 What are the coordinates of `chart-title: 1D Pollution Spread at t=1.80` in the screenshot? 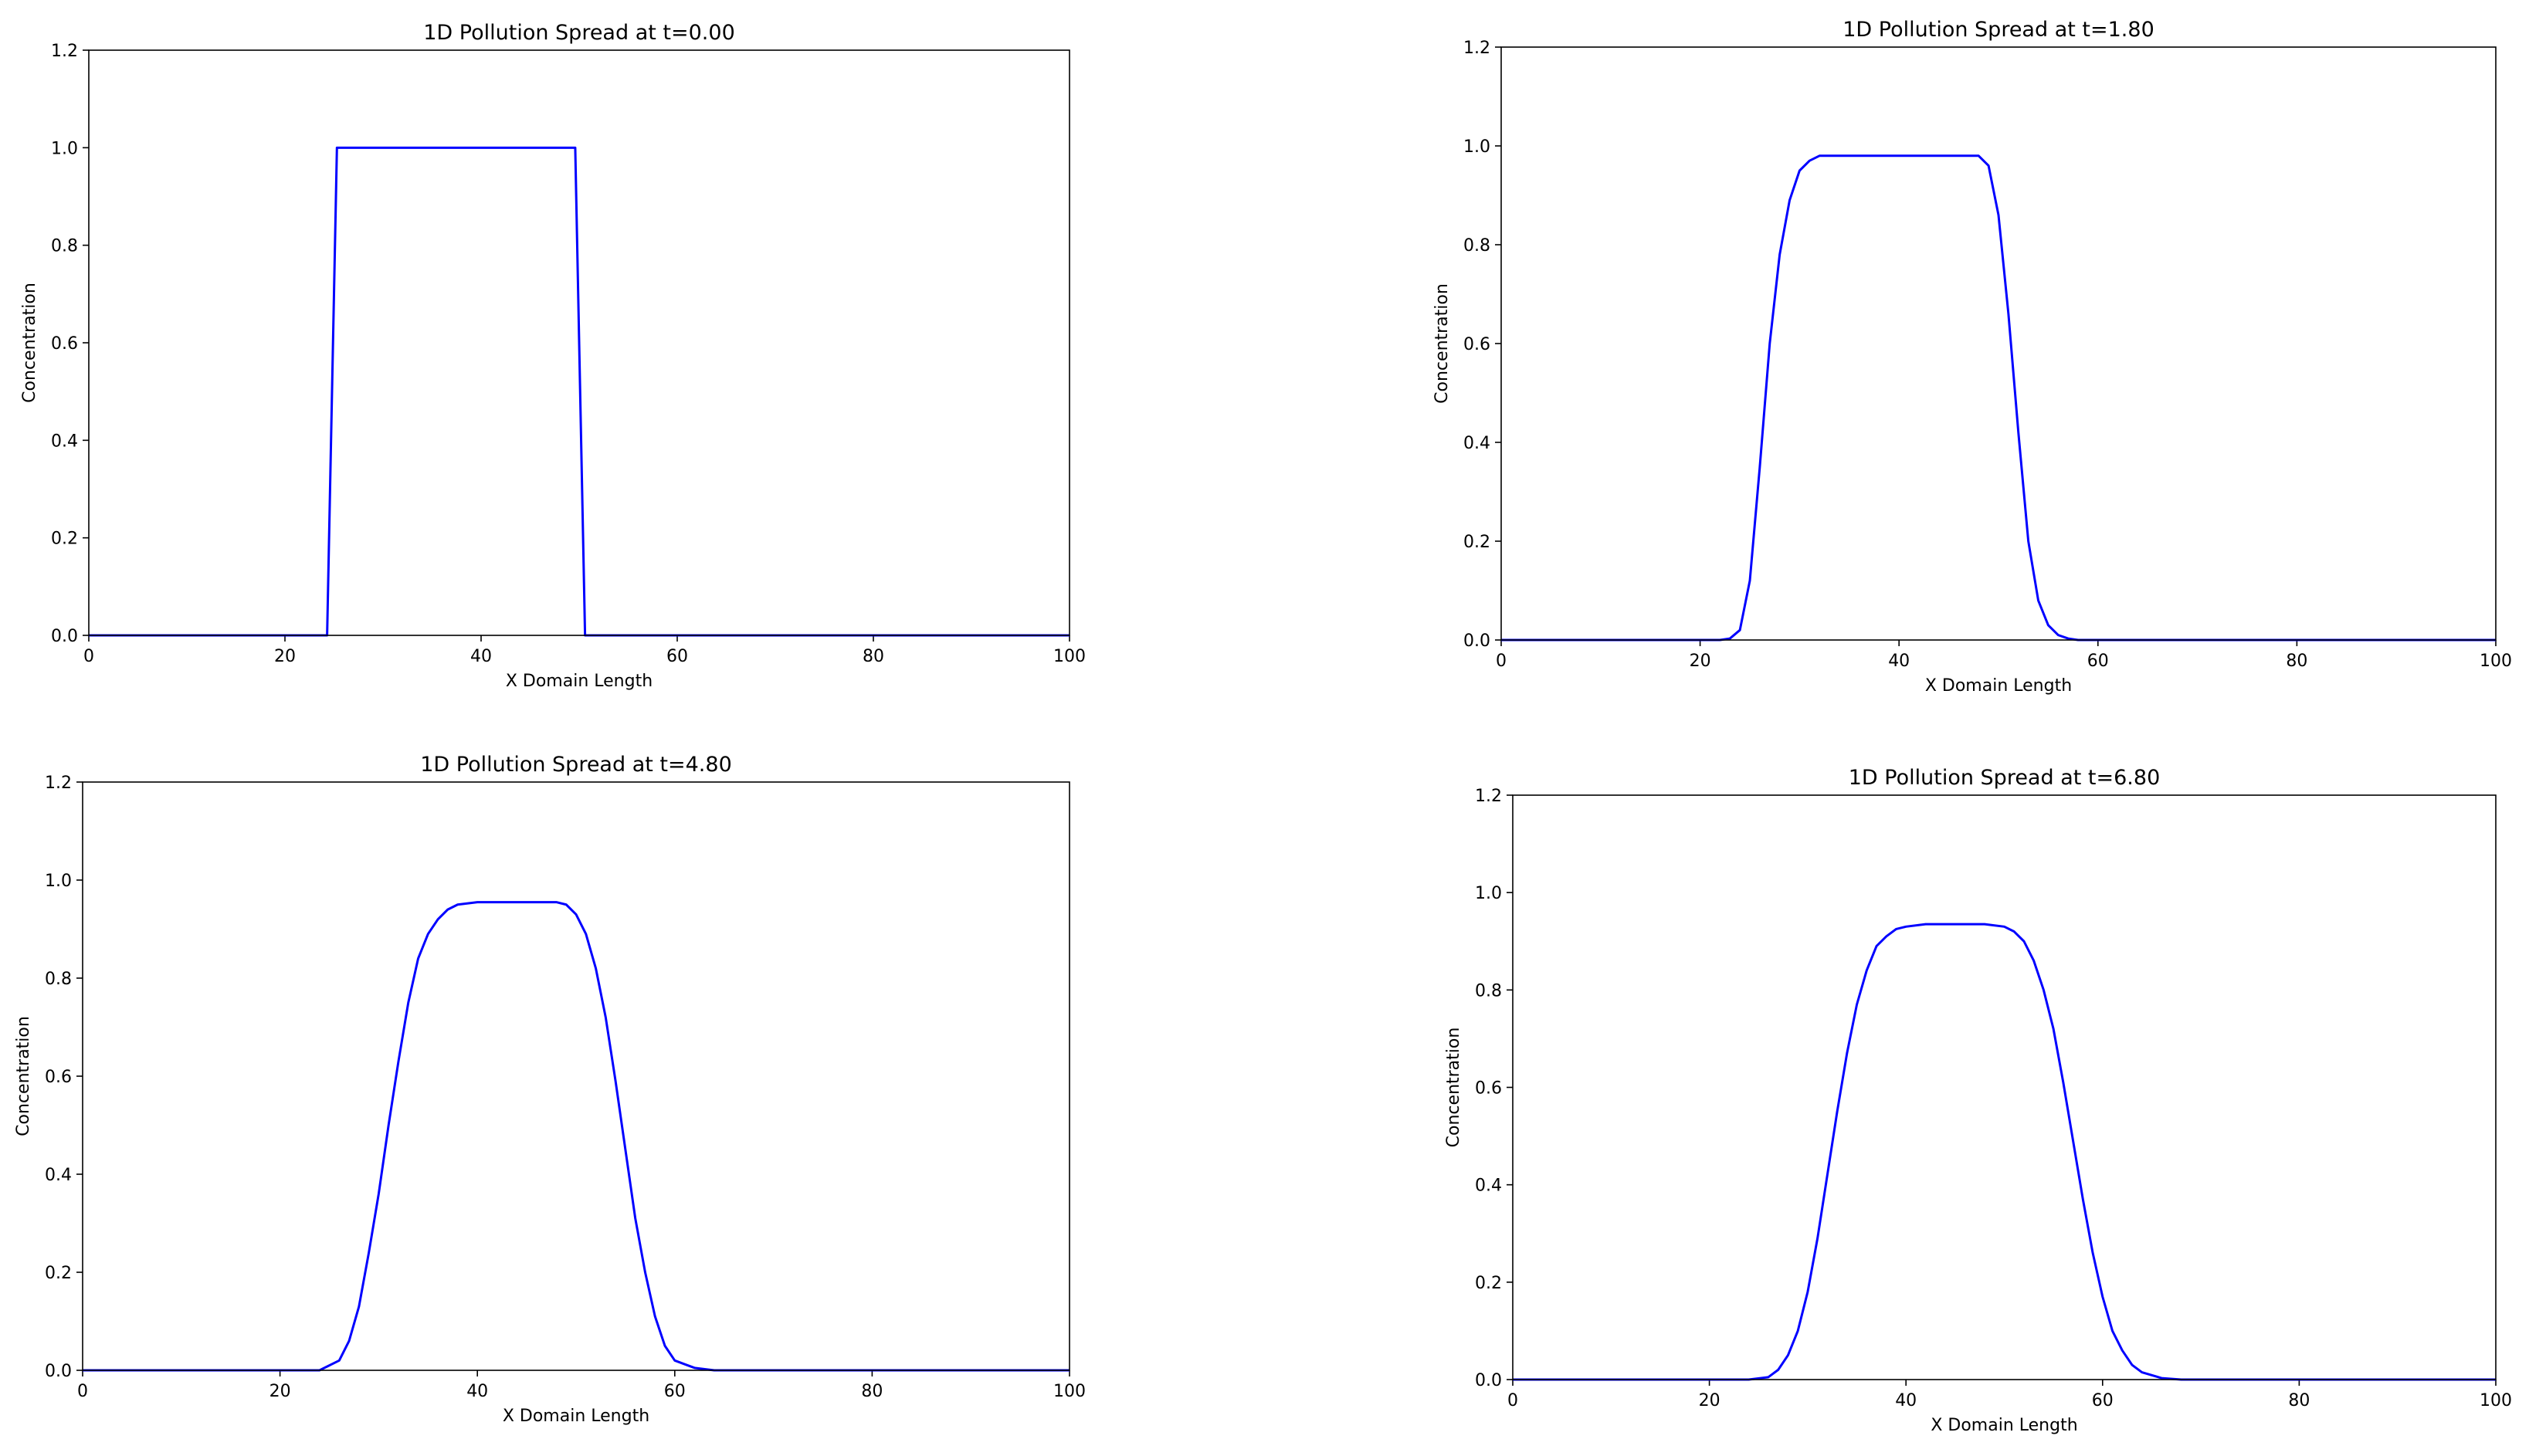 It's located at (1998, 30).